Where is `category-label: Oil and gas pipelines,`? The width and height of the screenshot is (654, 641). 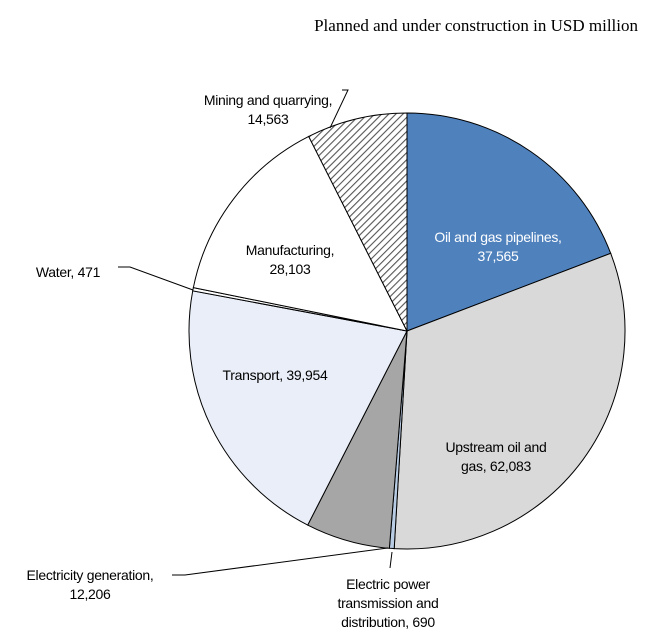 category-label: Oil and gas pipelines, is located at coordinates (498, 237).